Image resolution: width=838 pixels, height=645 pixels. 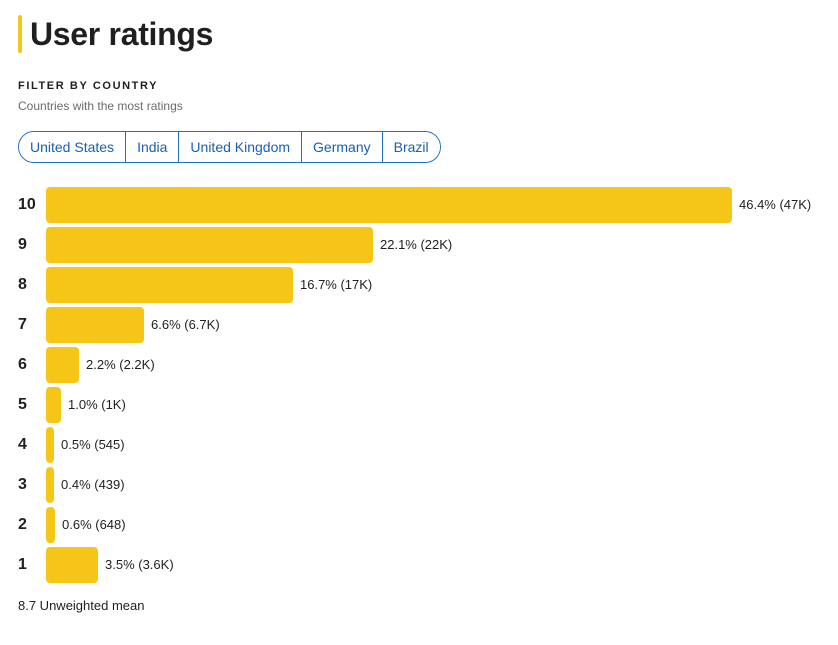 What do you see at coordinates (22, 564) in the screenshot?
I see `rating-label-1: 1` at bounding box center [22, 564].